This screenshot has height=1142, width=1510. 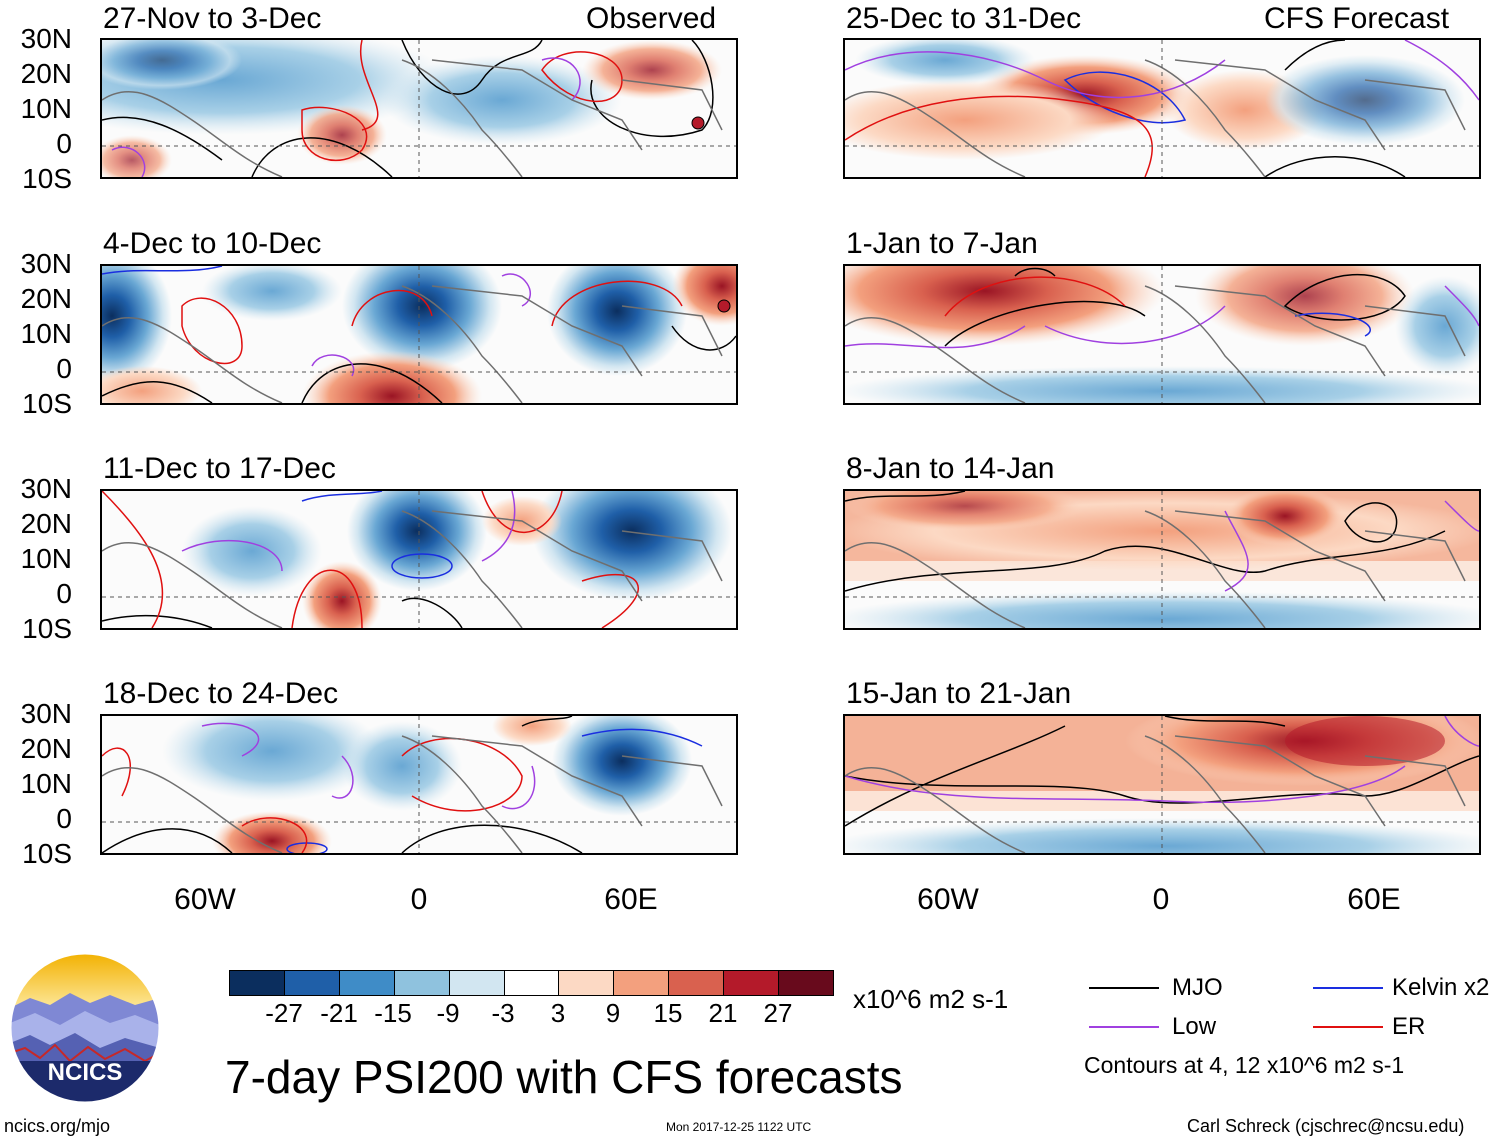 What do you see at coordinates (419, 334) in the screenshot?
I see `map-panel-l2` at bounding box center [419, 334].